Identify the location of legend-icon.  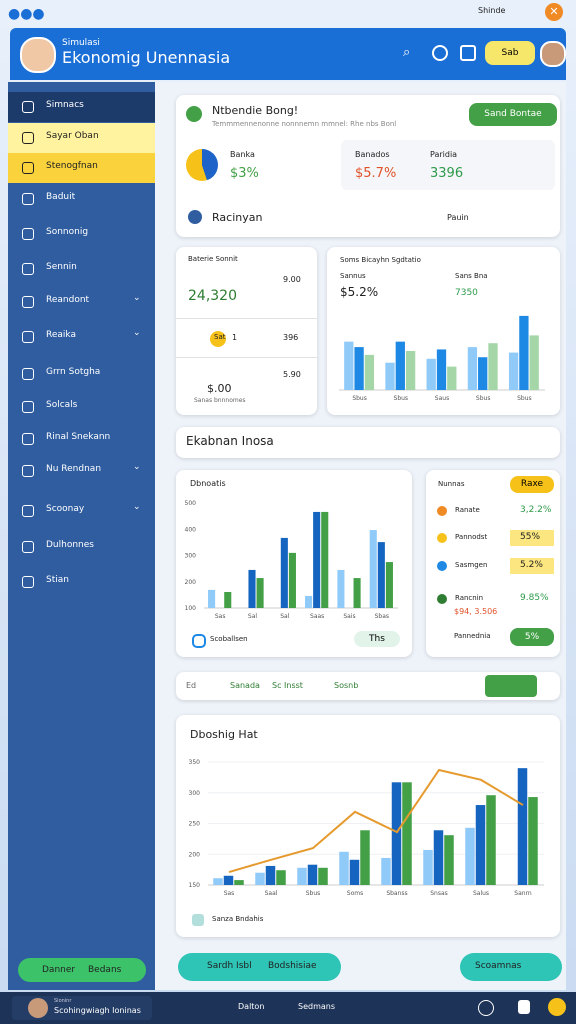
(198, 920).